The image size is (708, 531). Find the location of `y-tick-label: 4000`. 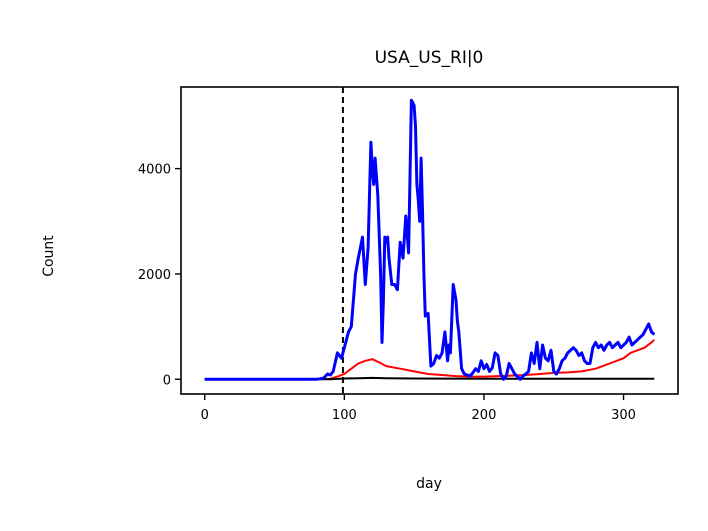

y-tick-label: 4000 is located at coordinates (154, 170).